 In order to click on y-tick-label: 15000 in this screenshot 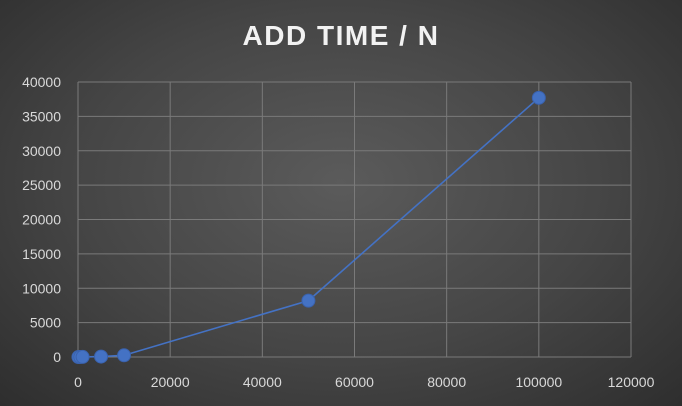, I will do `click(41, 254)`.